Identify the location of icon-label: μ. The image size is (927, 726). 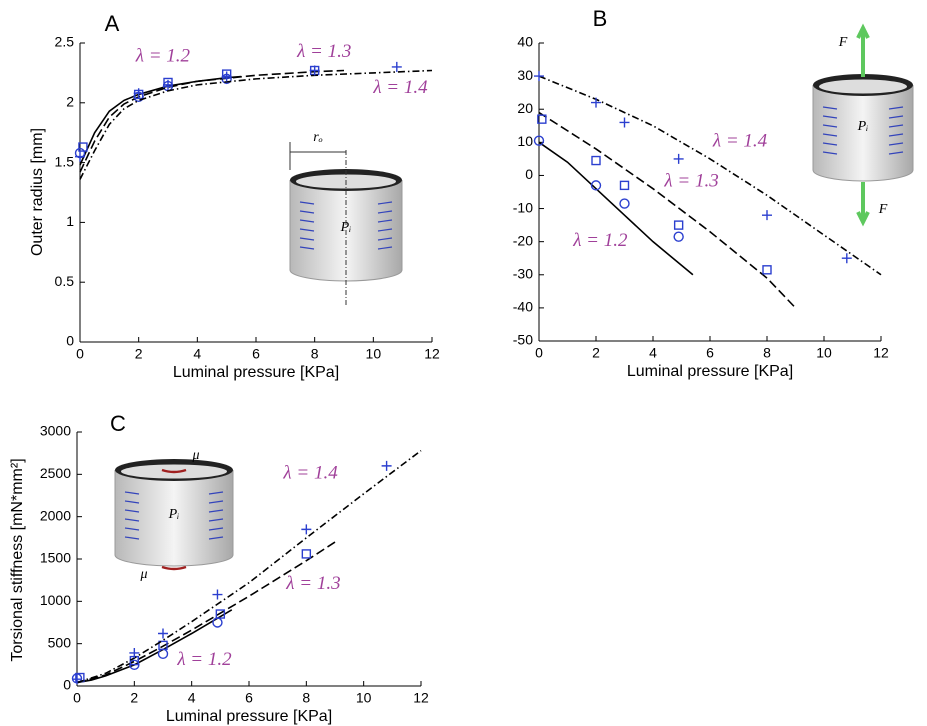
(195, 455).